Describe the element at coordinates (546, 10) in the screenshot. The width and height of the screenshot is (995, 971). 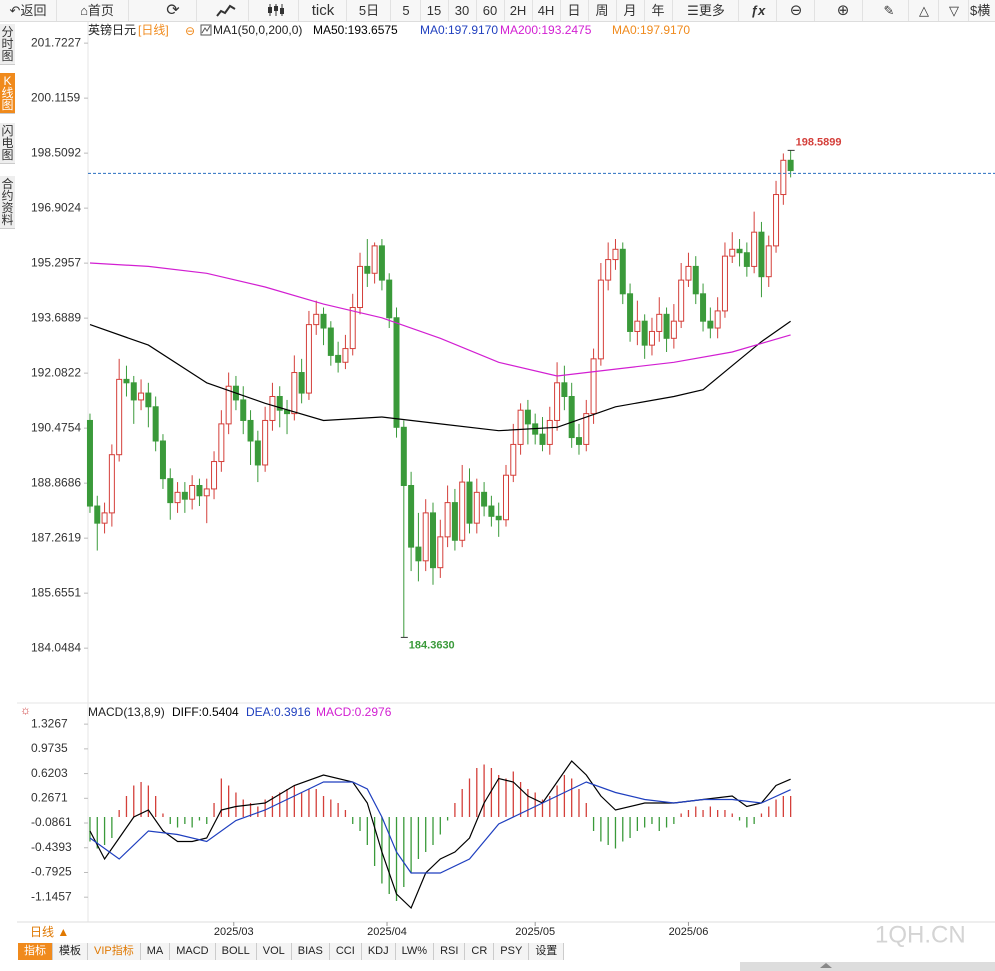
I see `period-4h: 4H` at that location.